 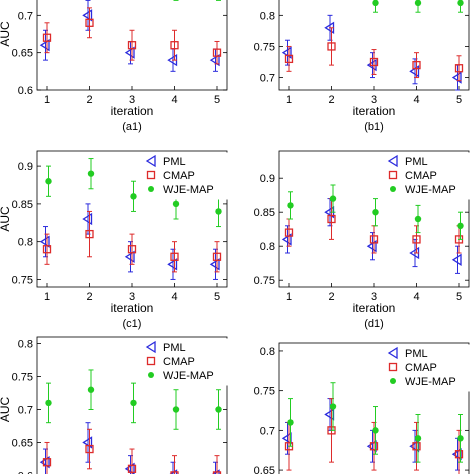 I want to click on panel-caption: (b1), so click(x=374, y=127).